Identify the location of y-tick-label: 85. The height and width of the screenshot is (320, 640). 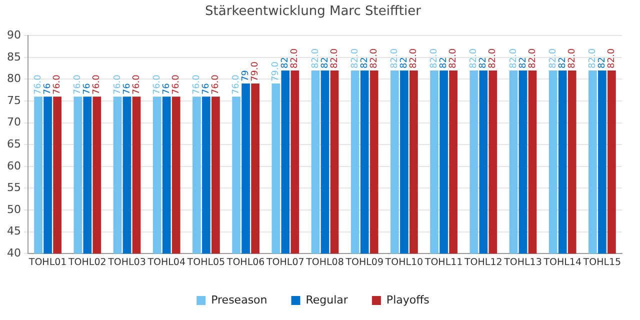
(13, 57).